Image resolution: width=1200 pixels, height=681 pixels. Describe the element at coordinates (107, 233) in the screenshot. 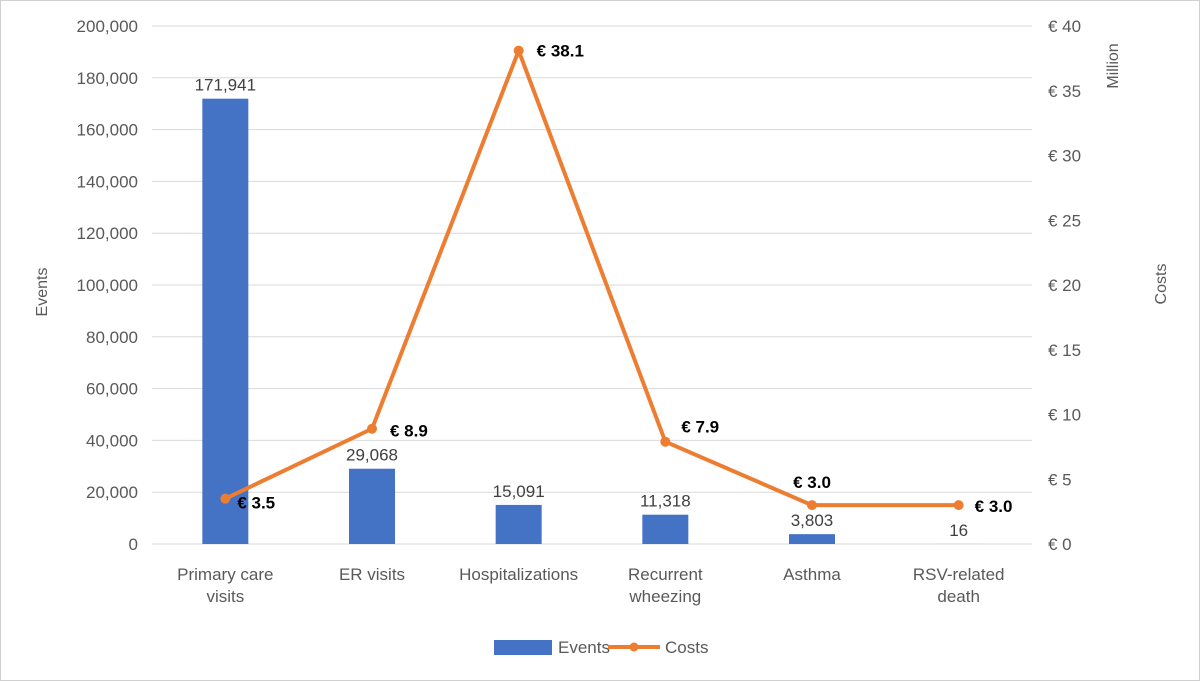

I see `y-left-tick-label: 120,000` at that location.